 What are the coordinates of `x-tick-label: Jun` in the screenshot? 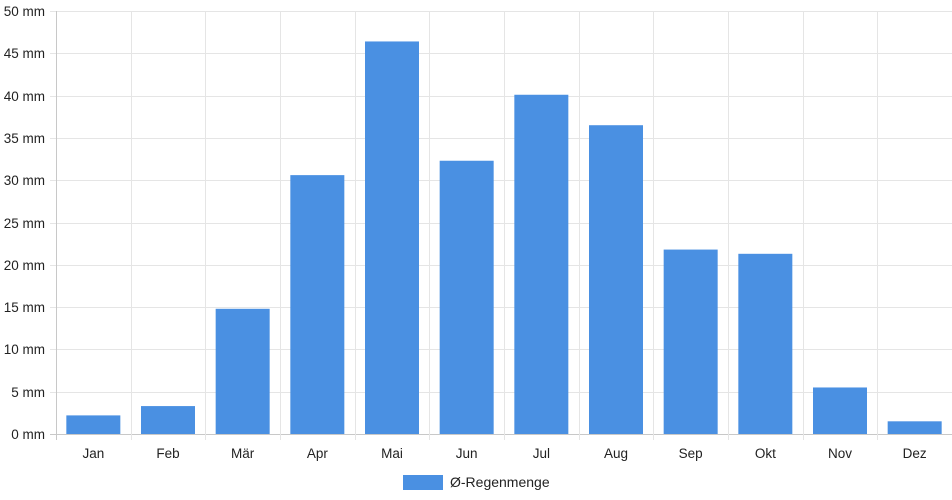 It's located at (467, 453).